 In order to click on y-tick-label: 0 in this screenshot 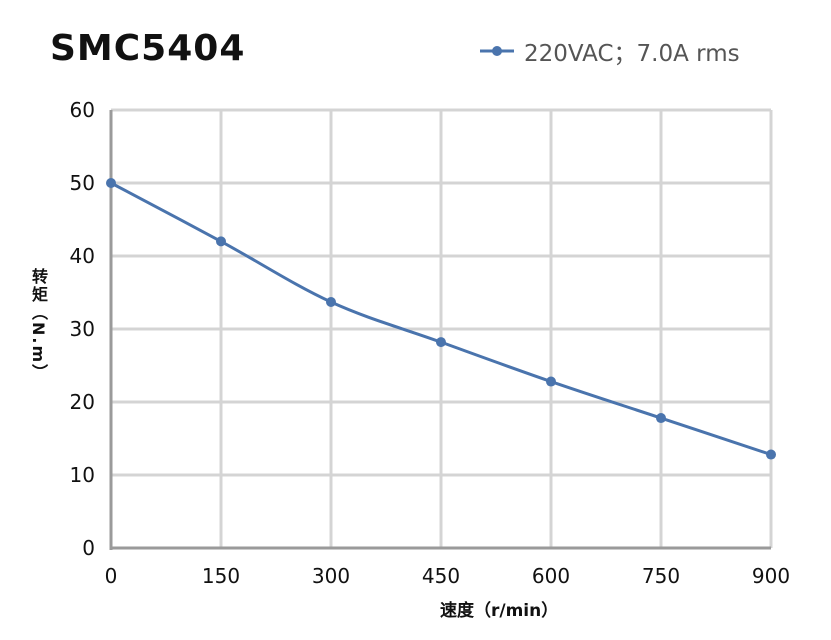, I will do `click(88, 548)`.